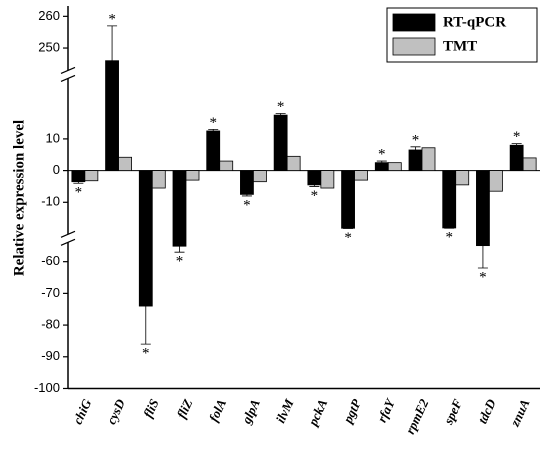 The height and width of the screenshot is (450, 550). Describe the element at coordinates (50, 260) in the screenshot. I see `y-tick-label: -60` at that location.